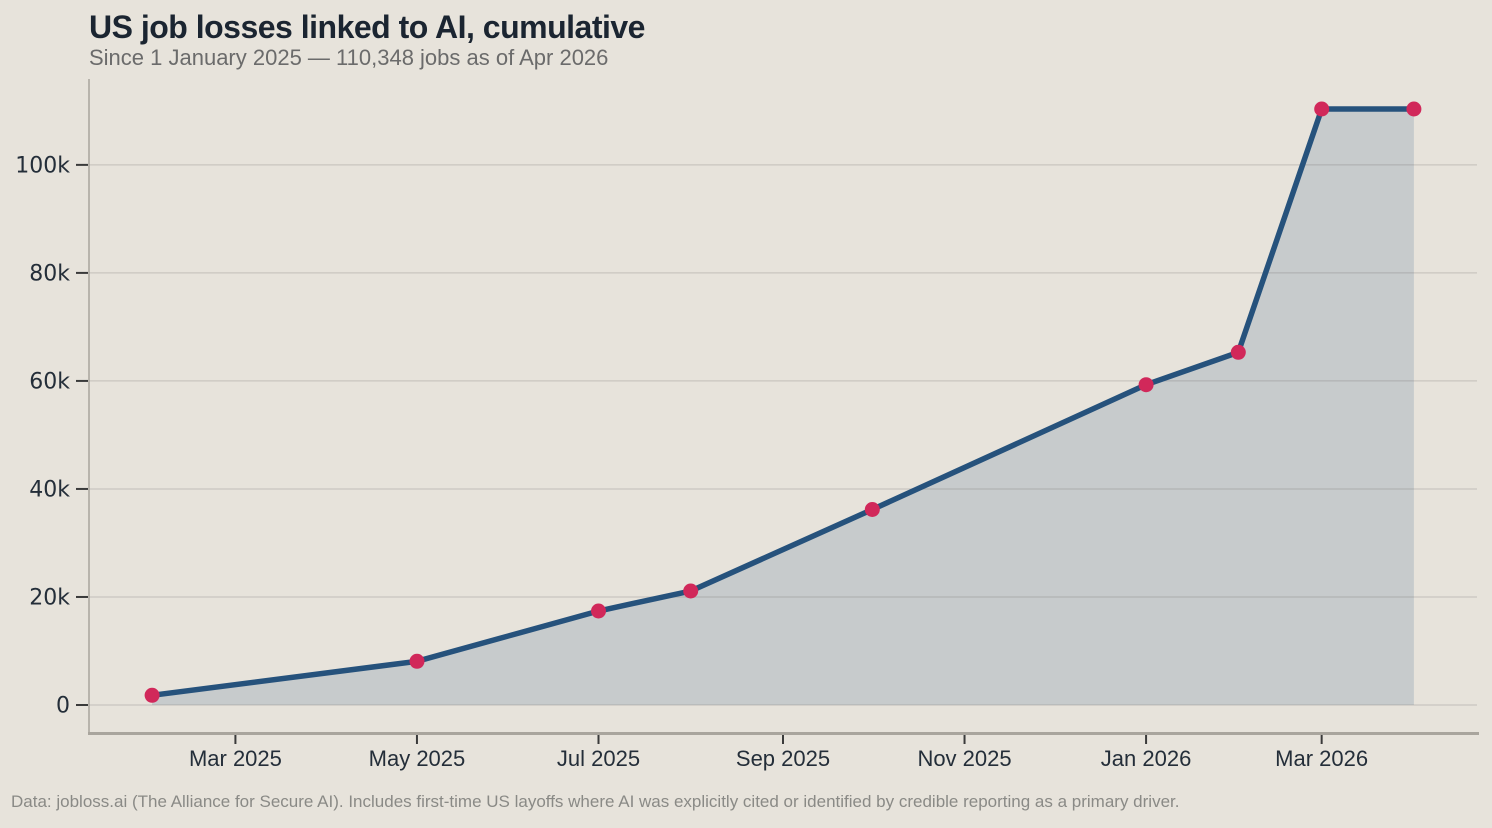  What do you see at coordinates (598, 758) in the screenshot?
I see `x-tick-label: Jul 2025` at bounding box center [598, 758].